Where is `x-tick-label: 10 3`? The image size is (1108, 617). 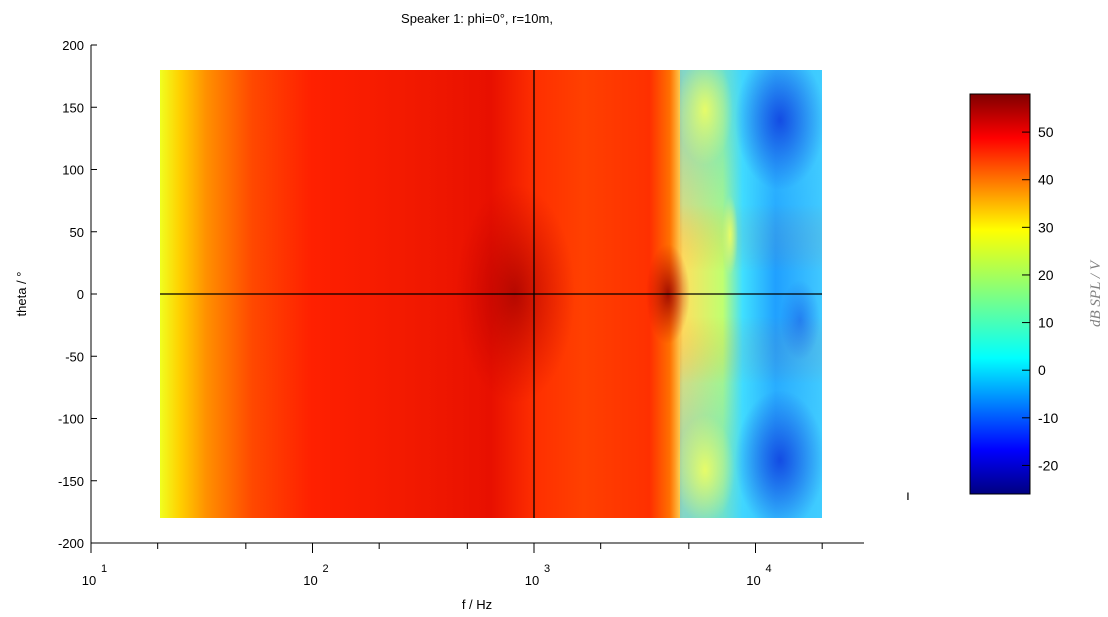 x-tick-label: 10 3 is located at coordinates (537, 575).